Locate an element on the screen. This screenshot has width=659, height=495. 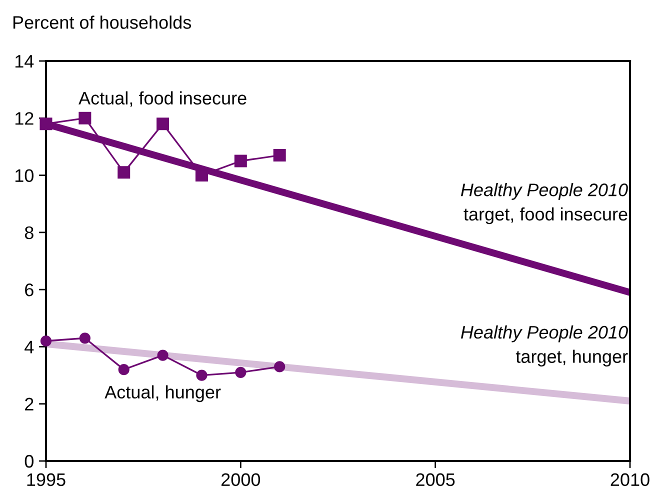
y-tick-label: 12 is located at coordinates (24, 118).